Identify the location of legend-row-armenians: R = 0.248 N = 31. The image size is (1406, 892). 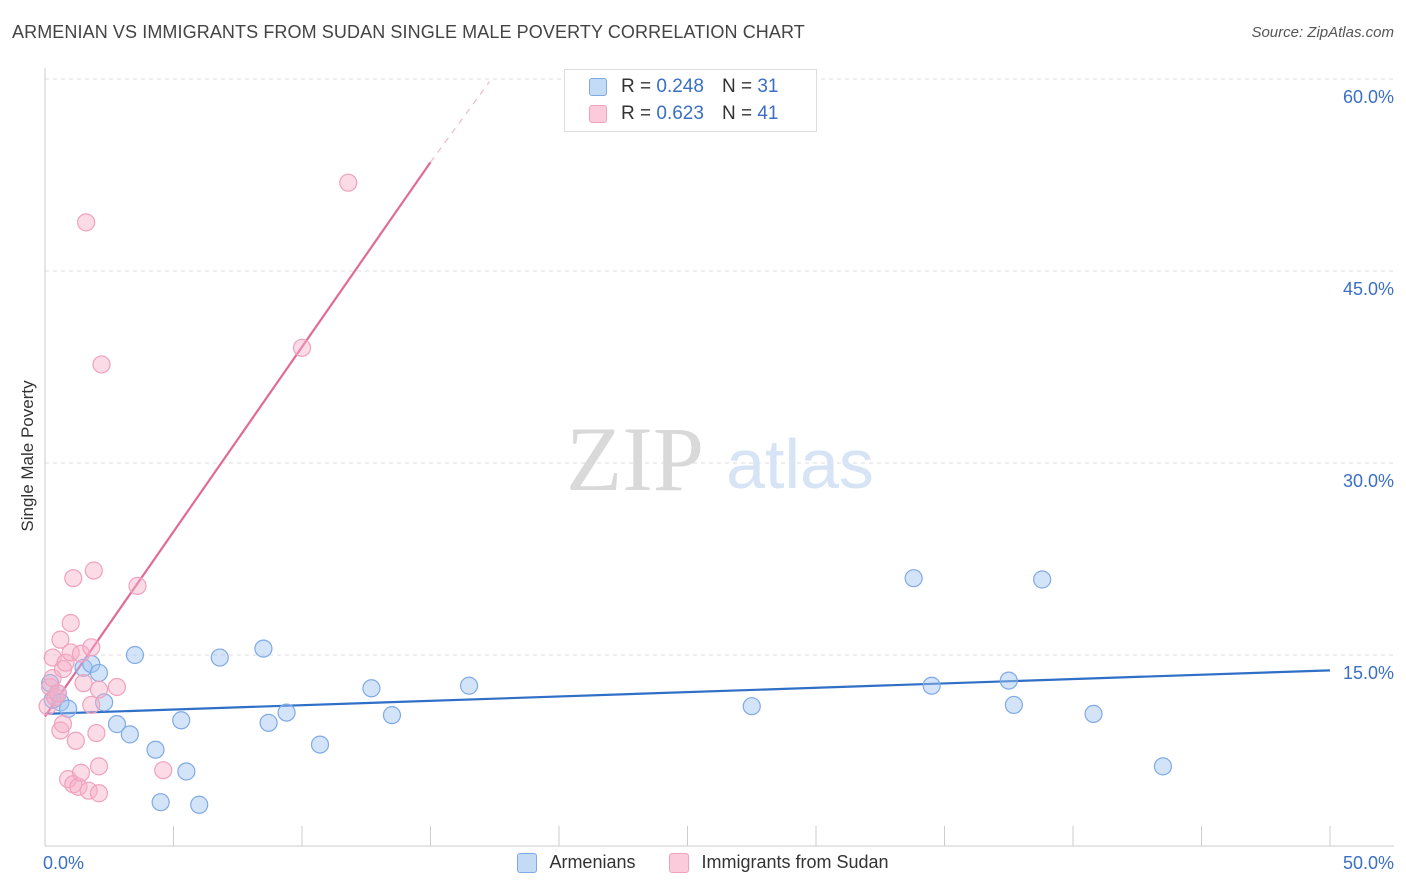
(683, 87).